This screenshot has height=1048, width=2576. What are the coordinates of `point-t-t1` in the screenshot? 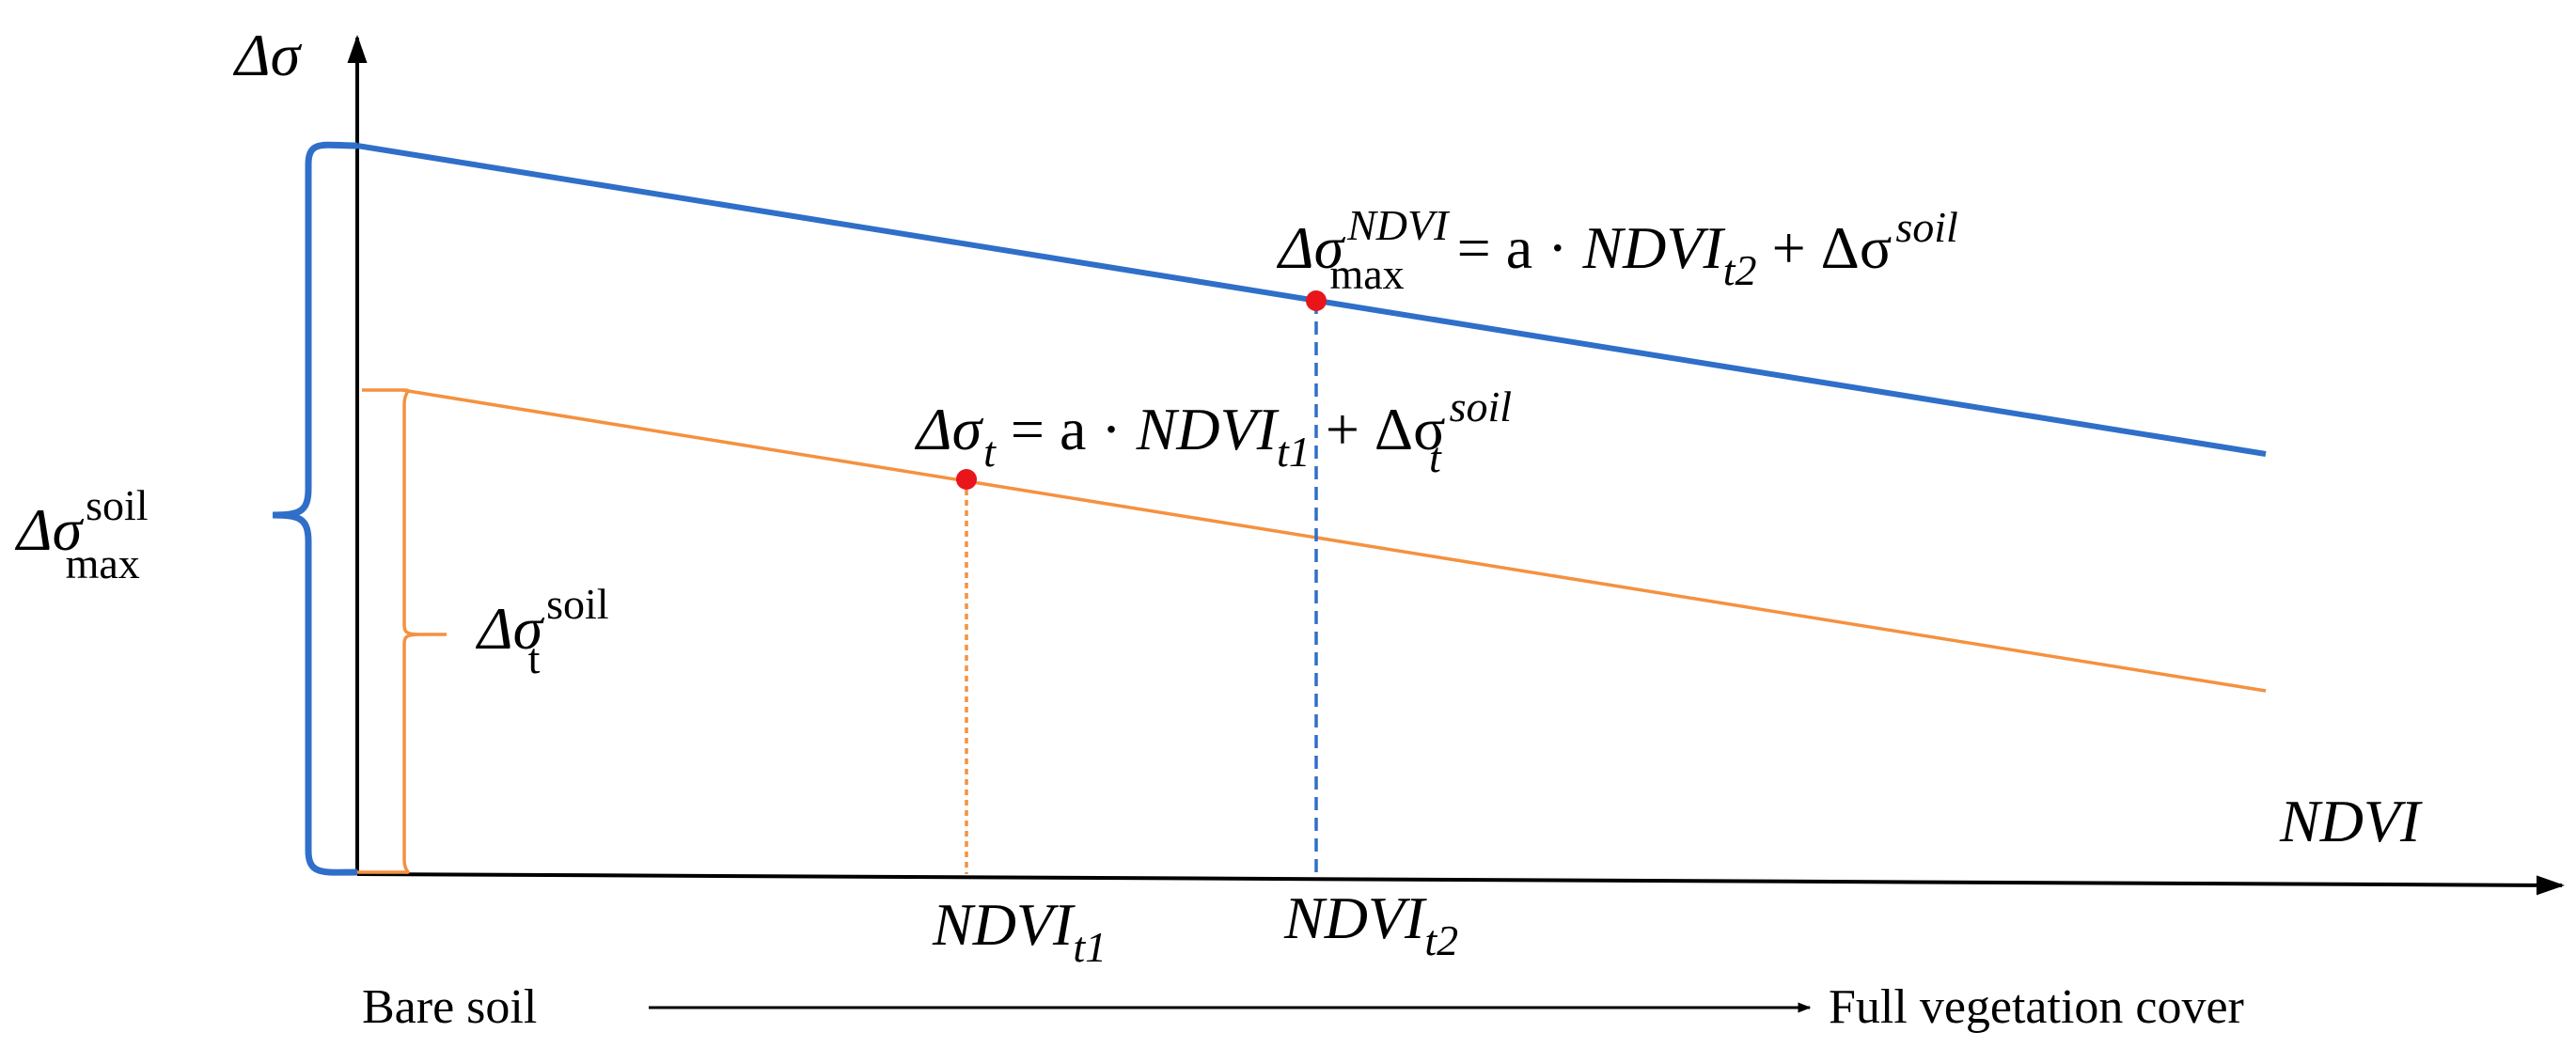 It's located at (967, 479).